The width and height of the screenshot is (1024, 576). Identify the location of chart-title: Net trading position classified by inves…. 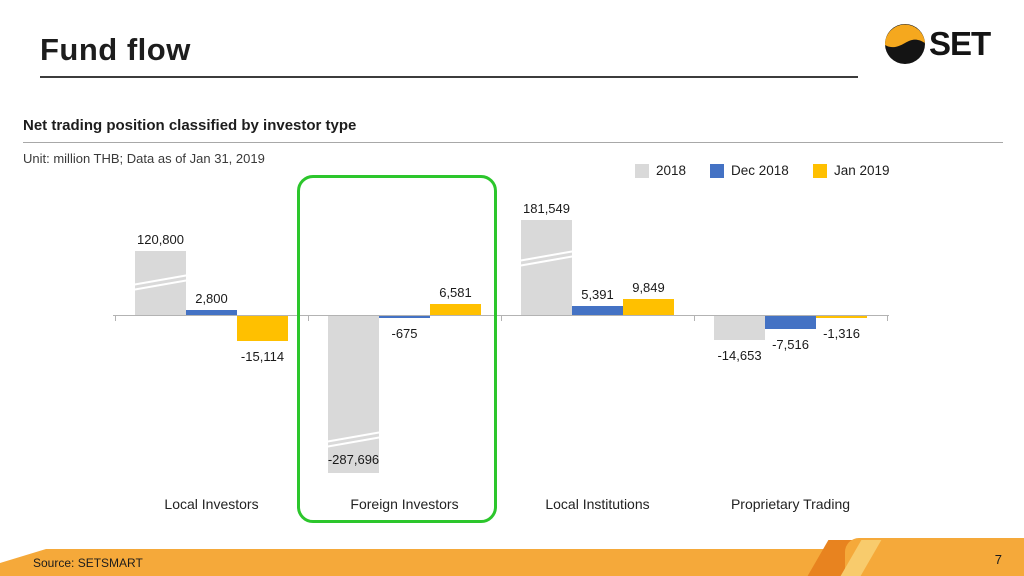
(190, 125).